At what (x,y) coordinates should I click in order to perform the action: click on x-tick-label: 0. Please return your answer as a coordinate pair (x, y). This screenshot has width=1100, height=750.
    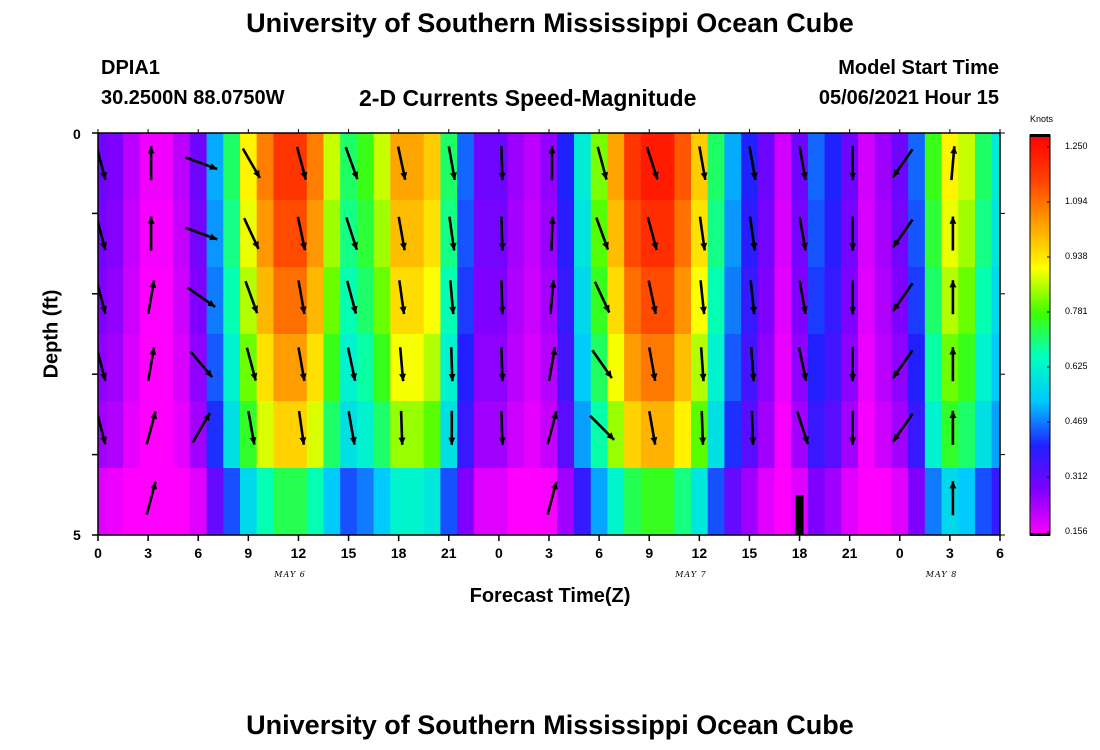
    Looking at the image, I should click on (498, 553).